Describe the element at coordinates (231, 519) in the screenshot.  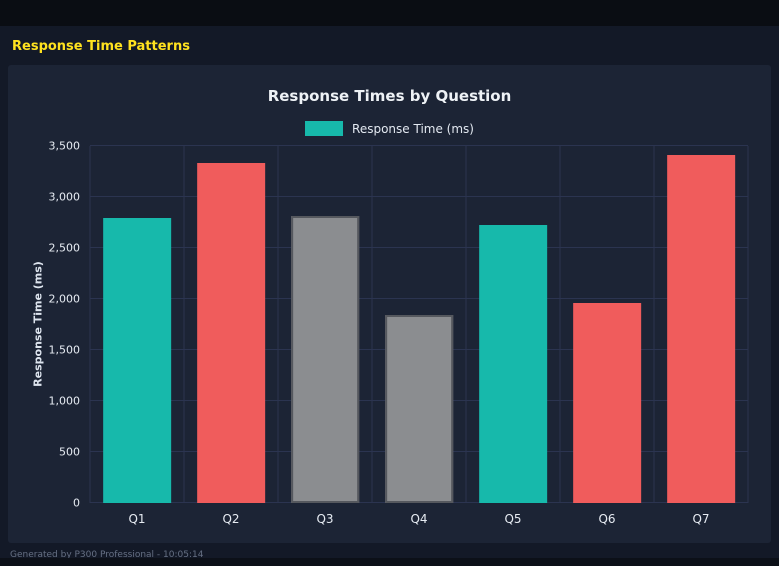
I see `x-tick-label: Q2` at that location.